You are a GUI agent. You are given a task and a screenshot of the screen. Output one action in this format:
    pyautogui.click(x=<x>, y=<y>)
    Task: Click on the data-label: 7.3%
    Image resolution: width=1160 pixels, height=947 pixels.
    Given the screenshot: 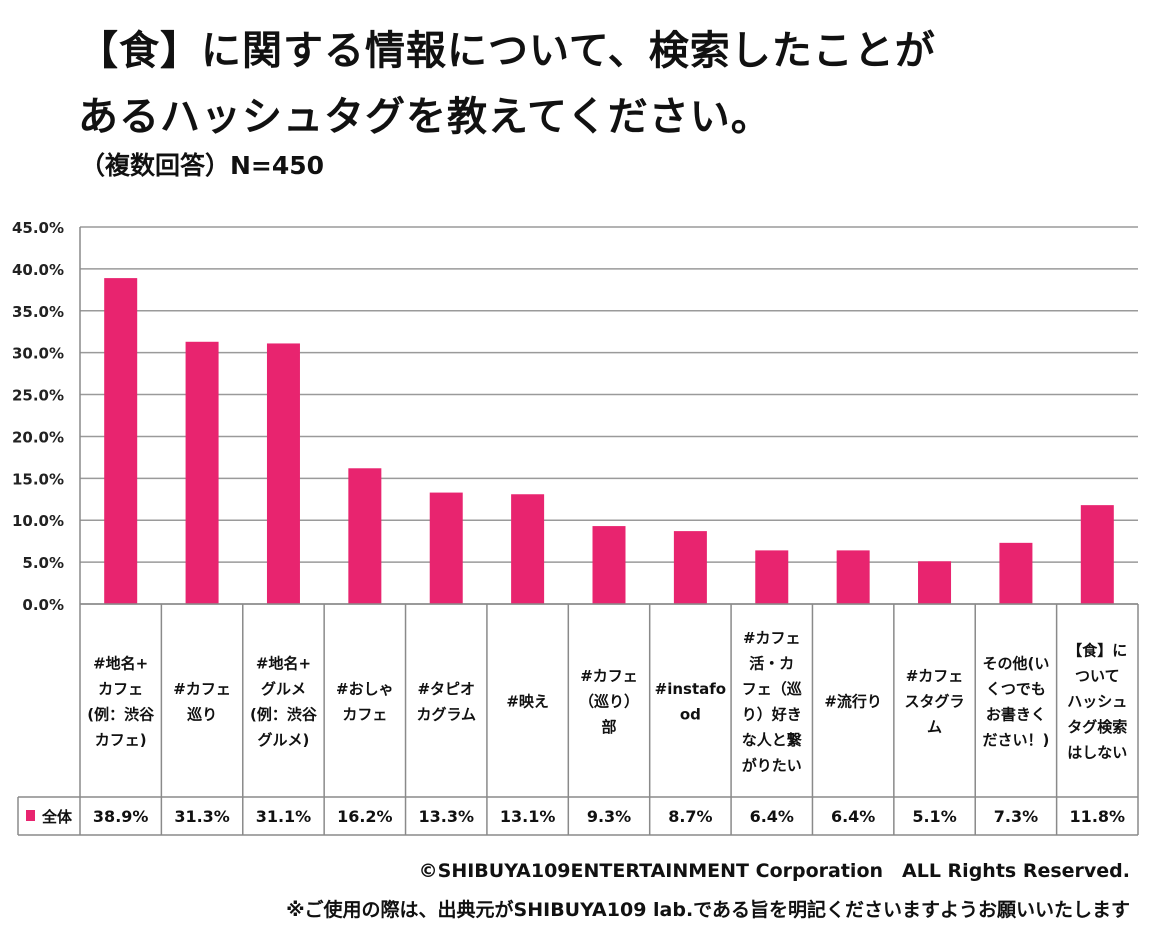 What is the action you would take?
    pyautogui.click(x=1016, y=816)
    